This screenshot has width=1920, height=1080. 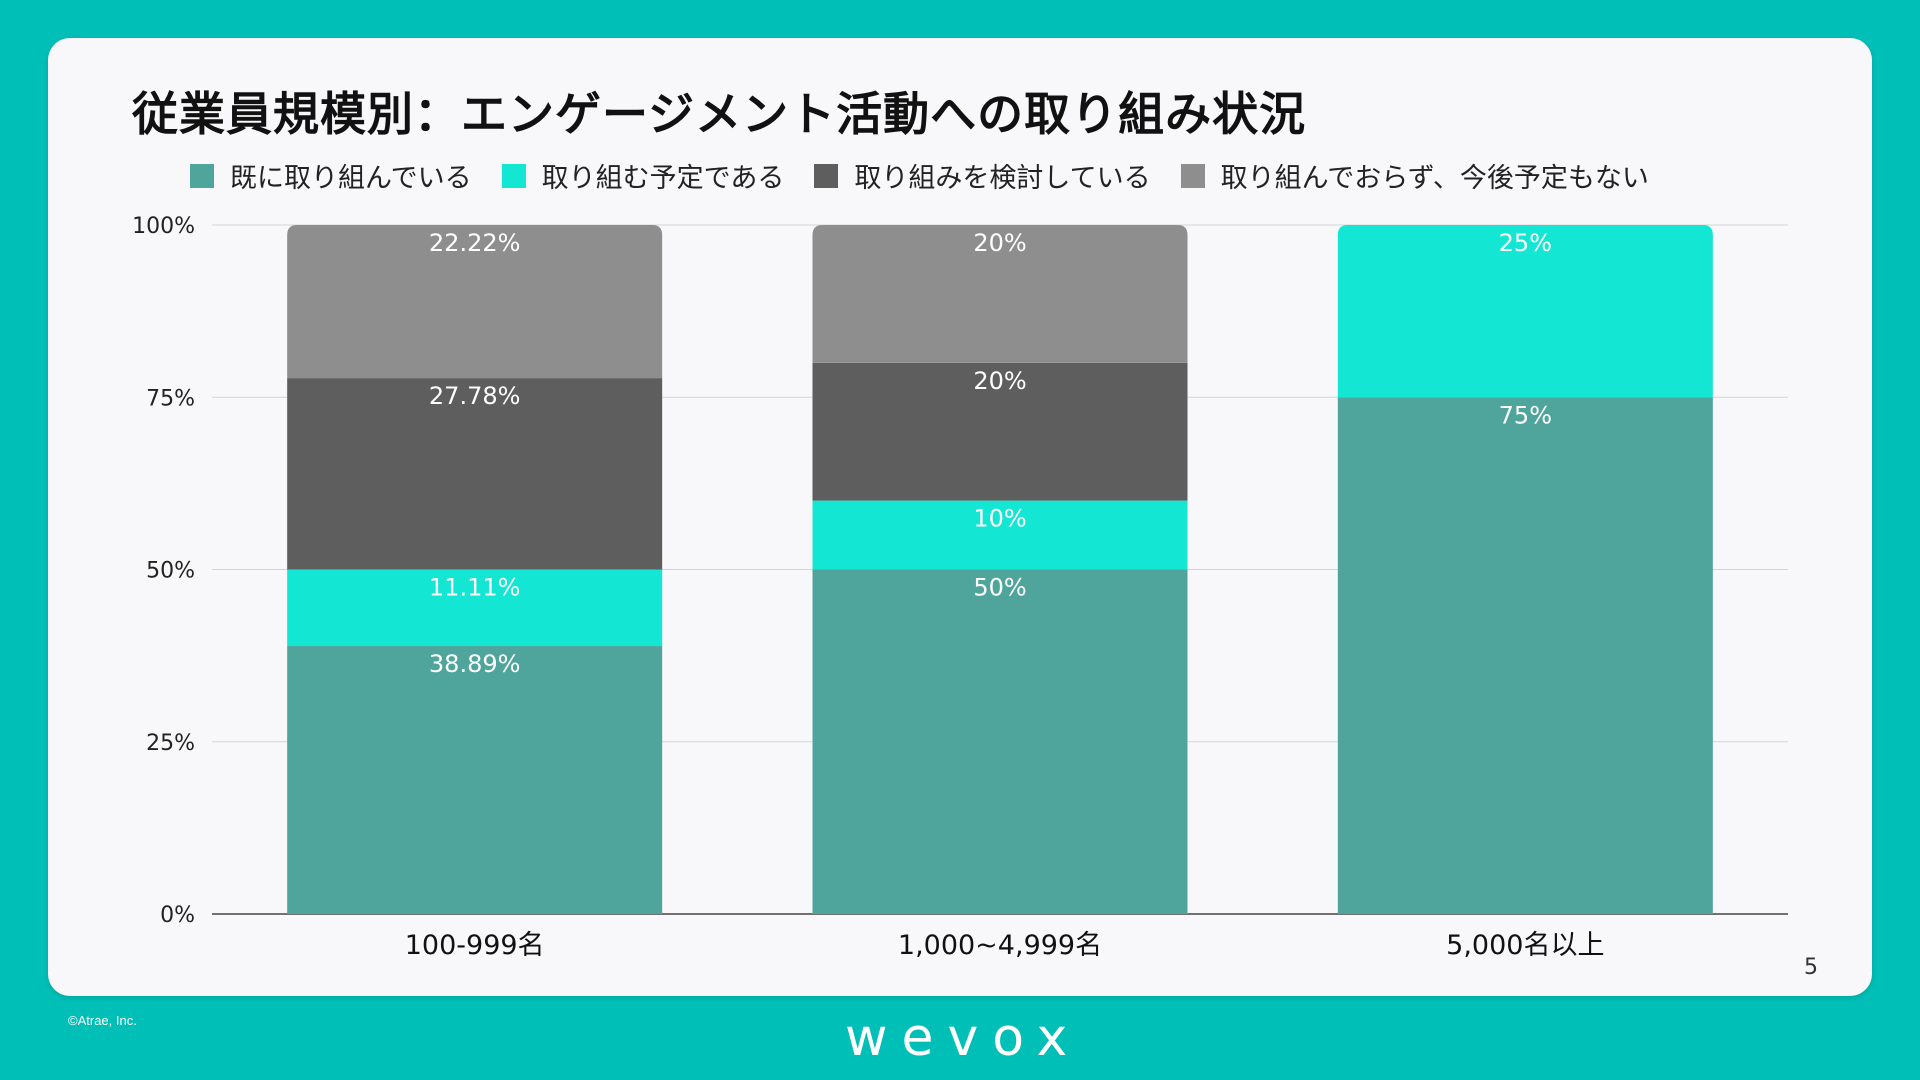 What do you see at coordinates (475, 588) in the screenshot?
I see `data-label: 11.11%` at bounding box center [475, 588].